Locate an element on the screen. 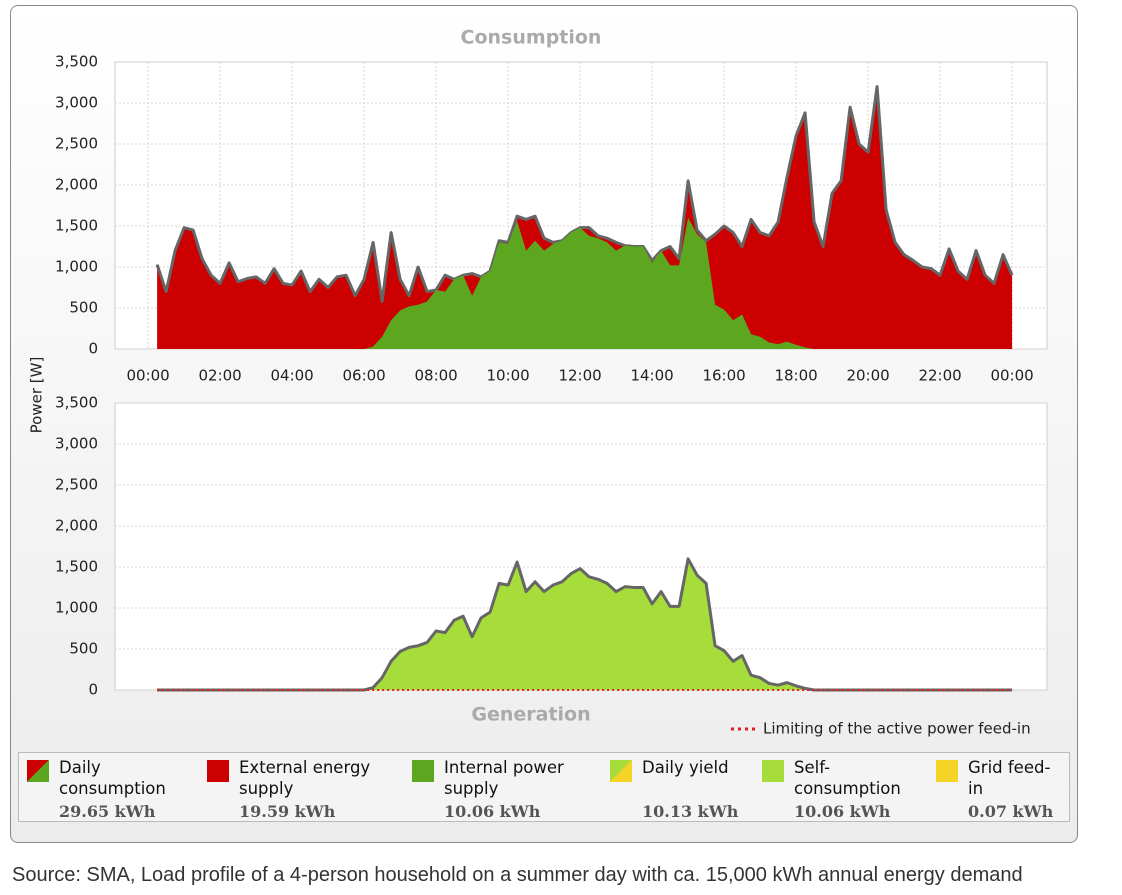  legend-item: Daily consumption 29.65 kWh is located at coordinates (113, 789).